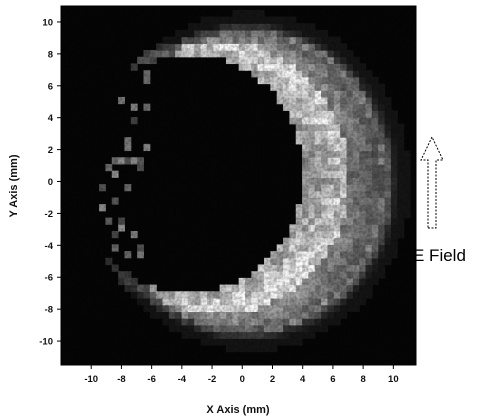 The image size is (491, 420). I want to click on y-tick-label: 4, so click(51, 118).